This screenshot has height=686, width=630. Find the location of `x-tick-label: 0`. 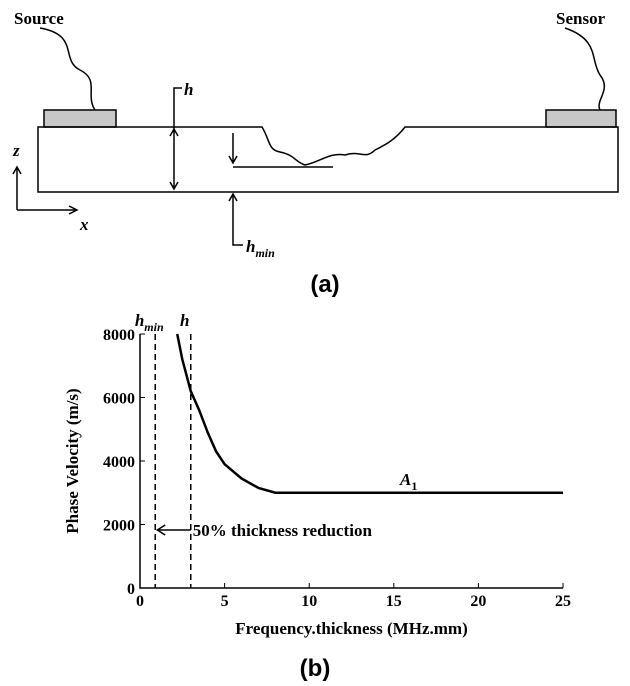

x-tick-label: 0 is located at coordinates (140, 601).